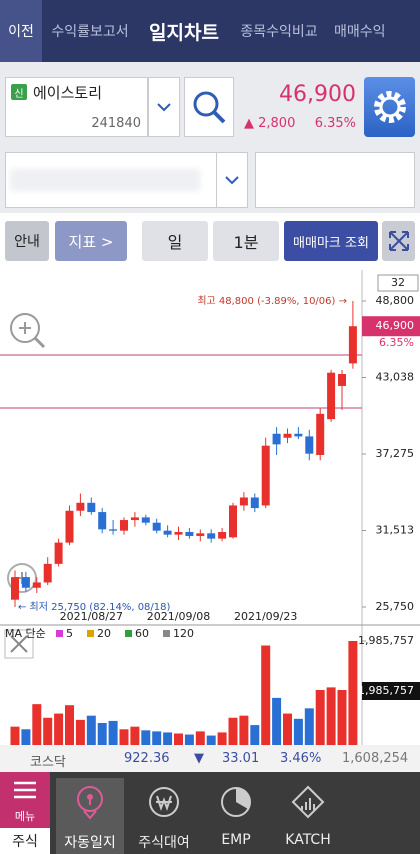 The width and height of the screenshot is (420, 854). I want to click on change: ▲ 2,800, so click(270, 123).